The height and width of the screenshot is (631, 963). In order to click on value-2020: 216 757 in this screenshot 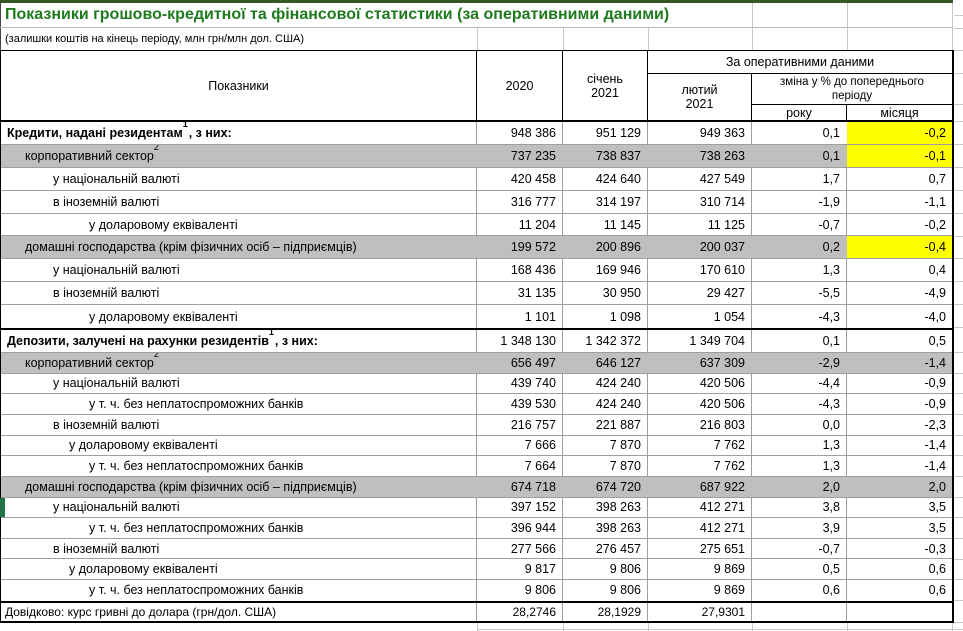, I will do `click(520, 424)`.